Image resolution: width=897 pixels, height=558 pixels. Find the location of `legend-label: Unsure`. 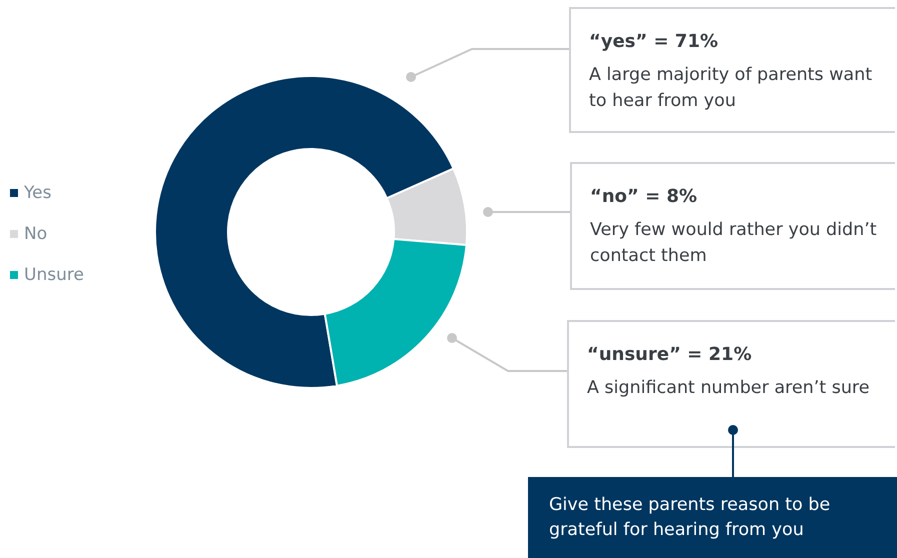

legend-label: Unsure is located at coordinates (54, 274).